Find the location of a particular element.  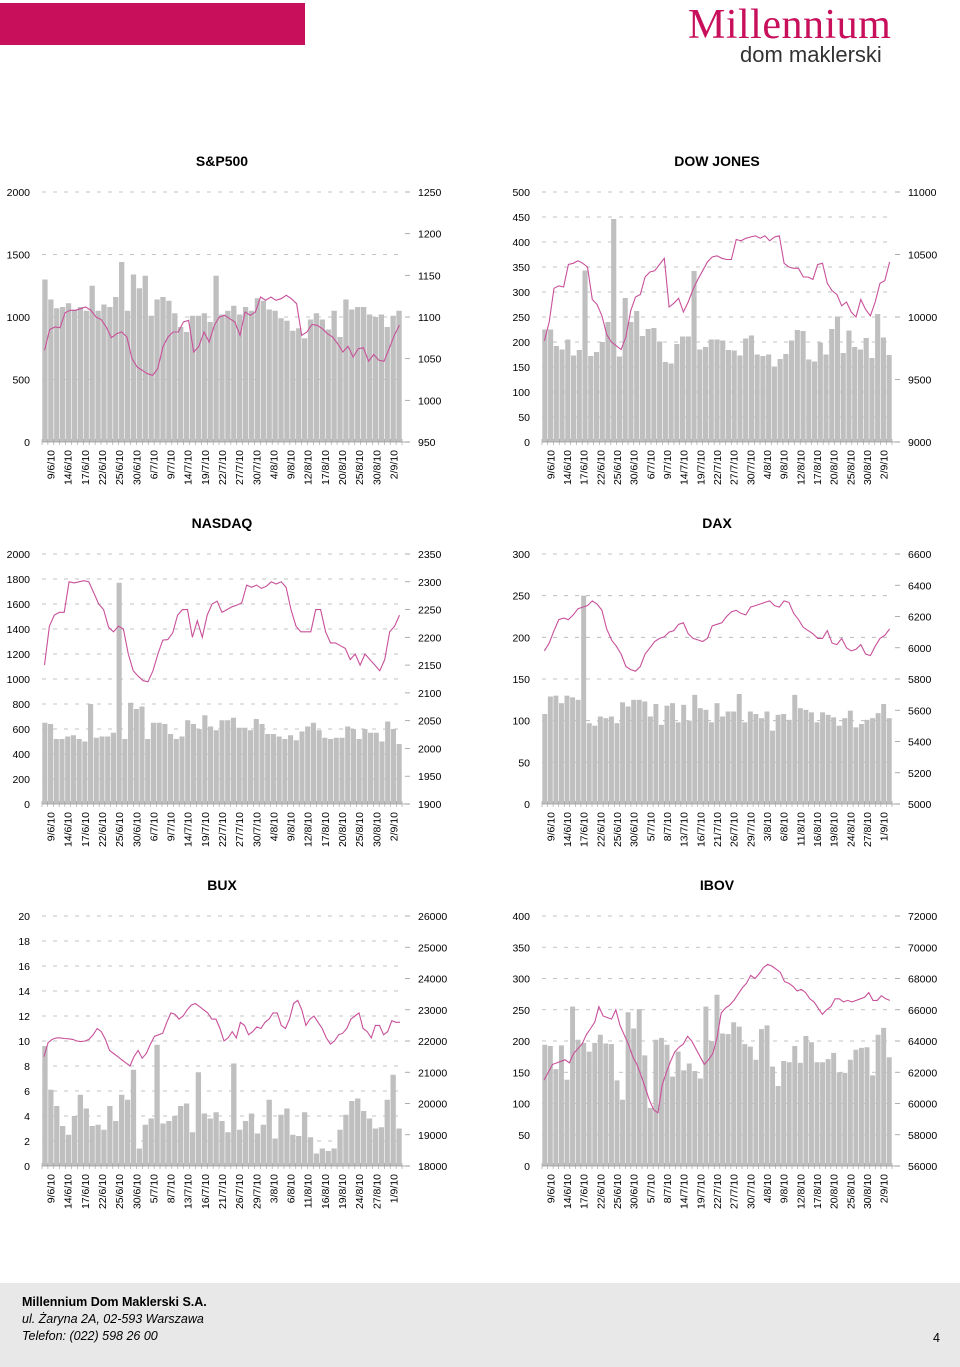

x-tick-label: 21/7/10 is located at coordinates (223, 1191).